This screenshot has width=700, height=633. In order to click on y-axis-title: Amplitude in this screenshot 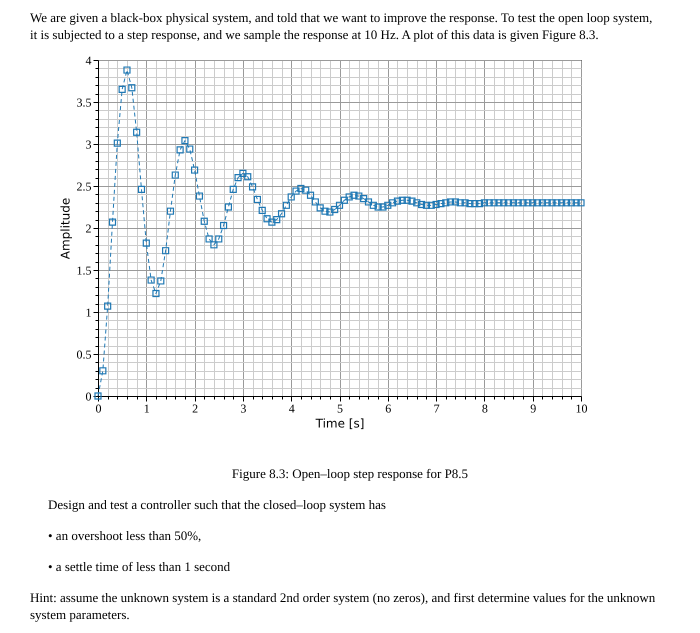, I will do `click(65, 229)`.